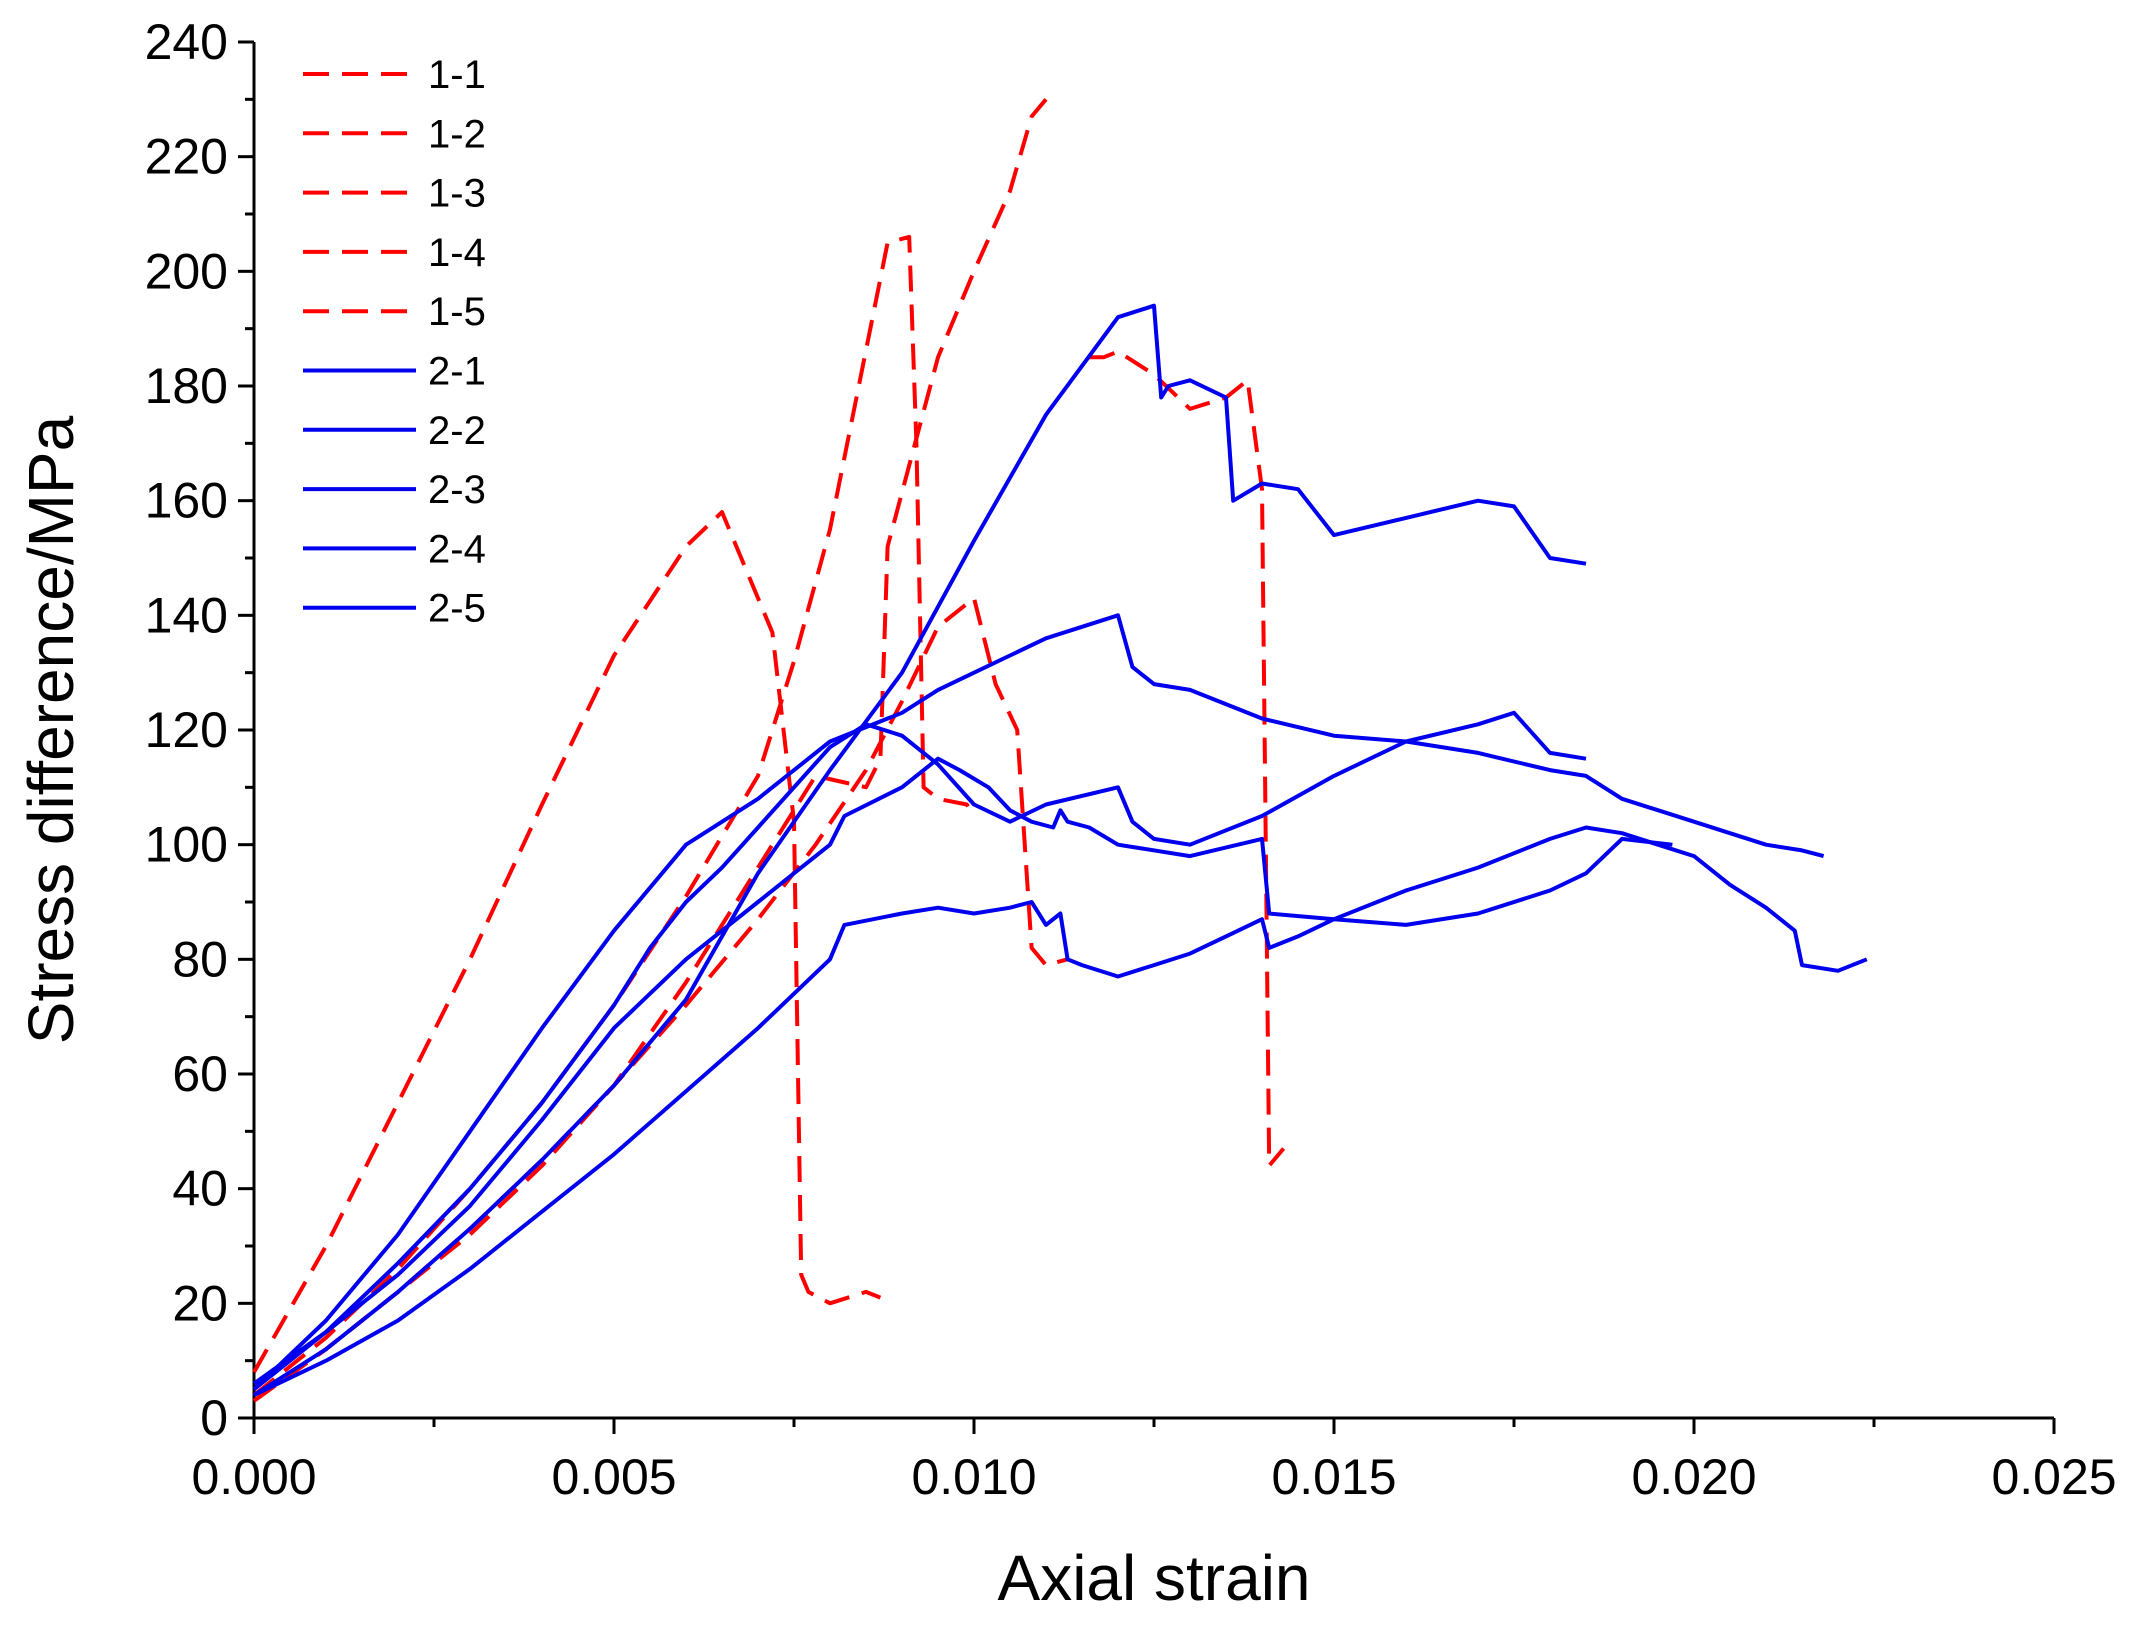  Describe the element at coordinates (186, 386) in the screenshot. I see `y-tick-label: 180` at that location.